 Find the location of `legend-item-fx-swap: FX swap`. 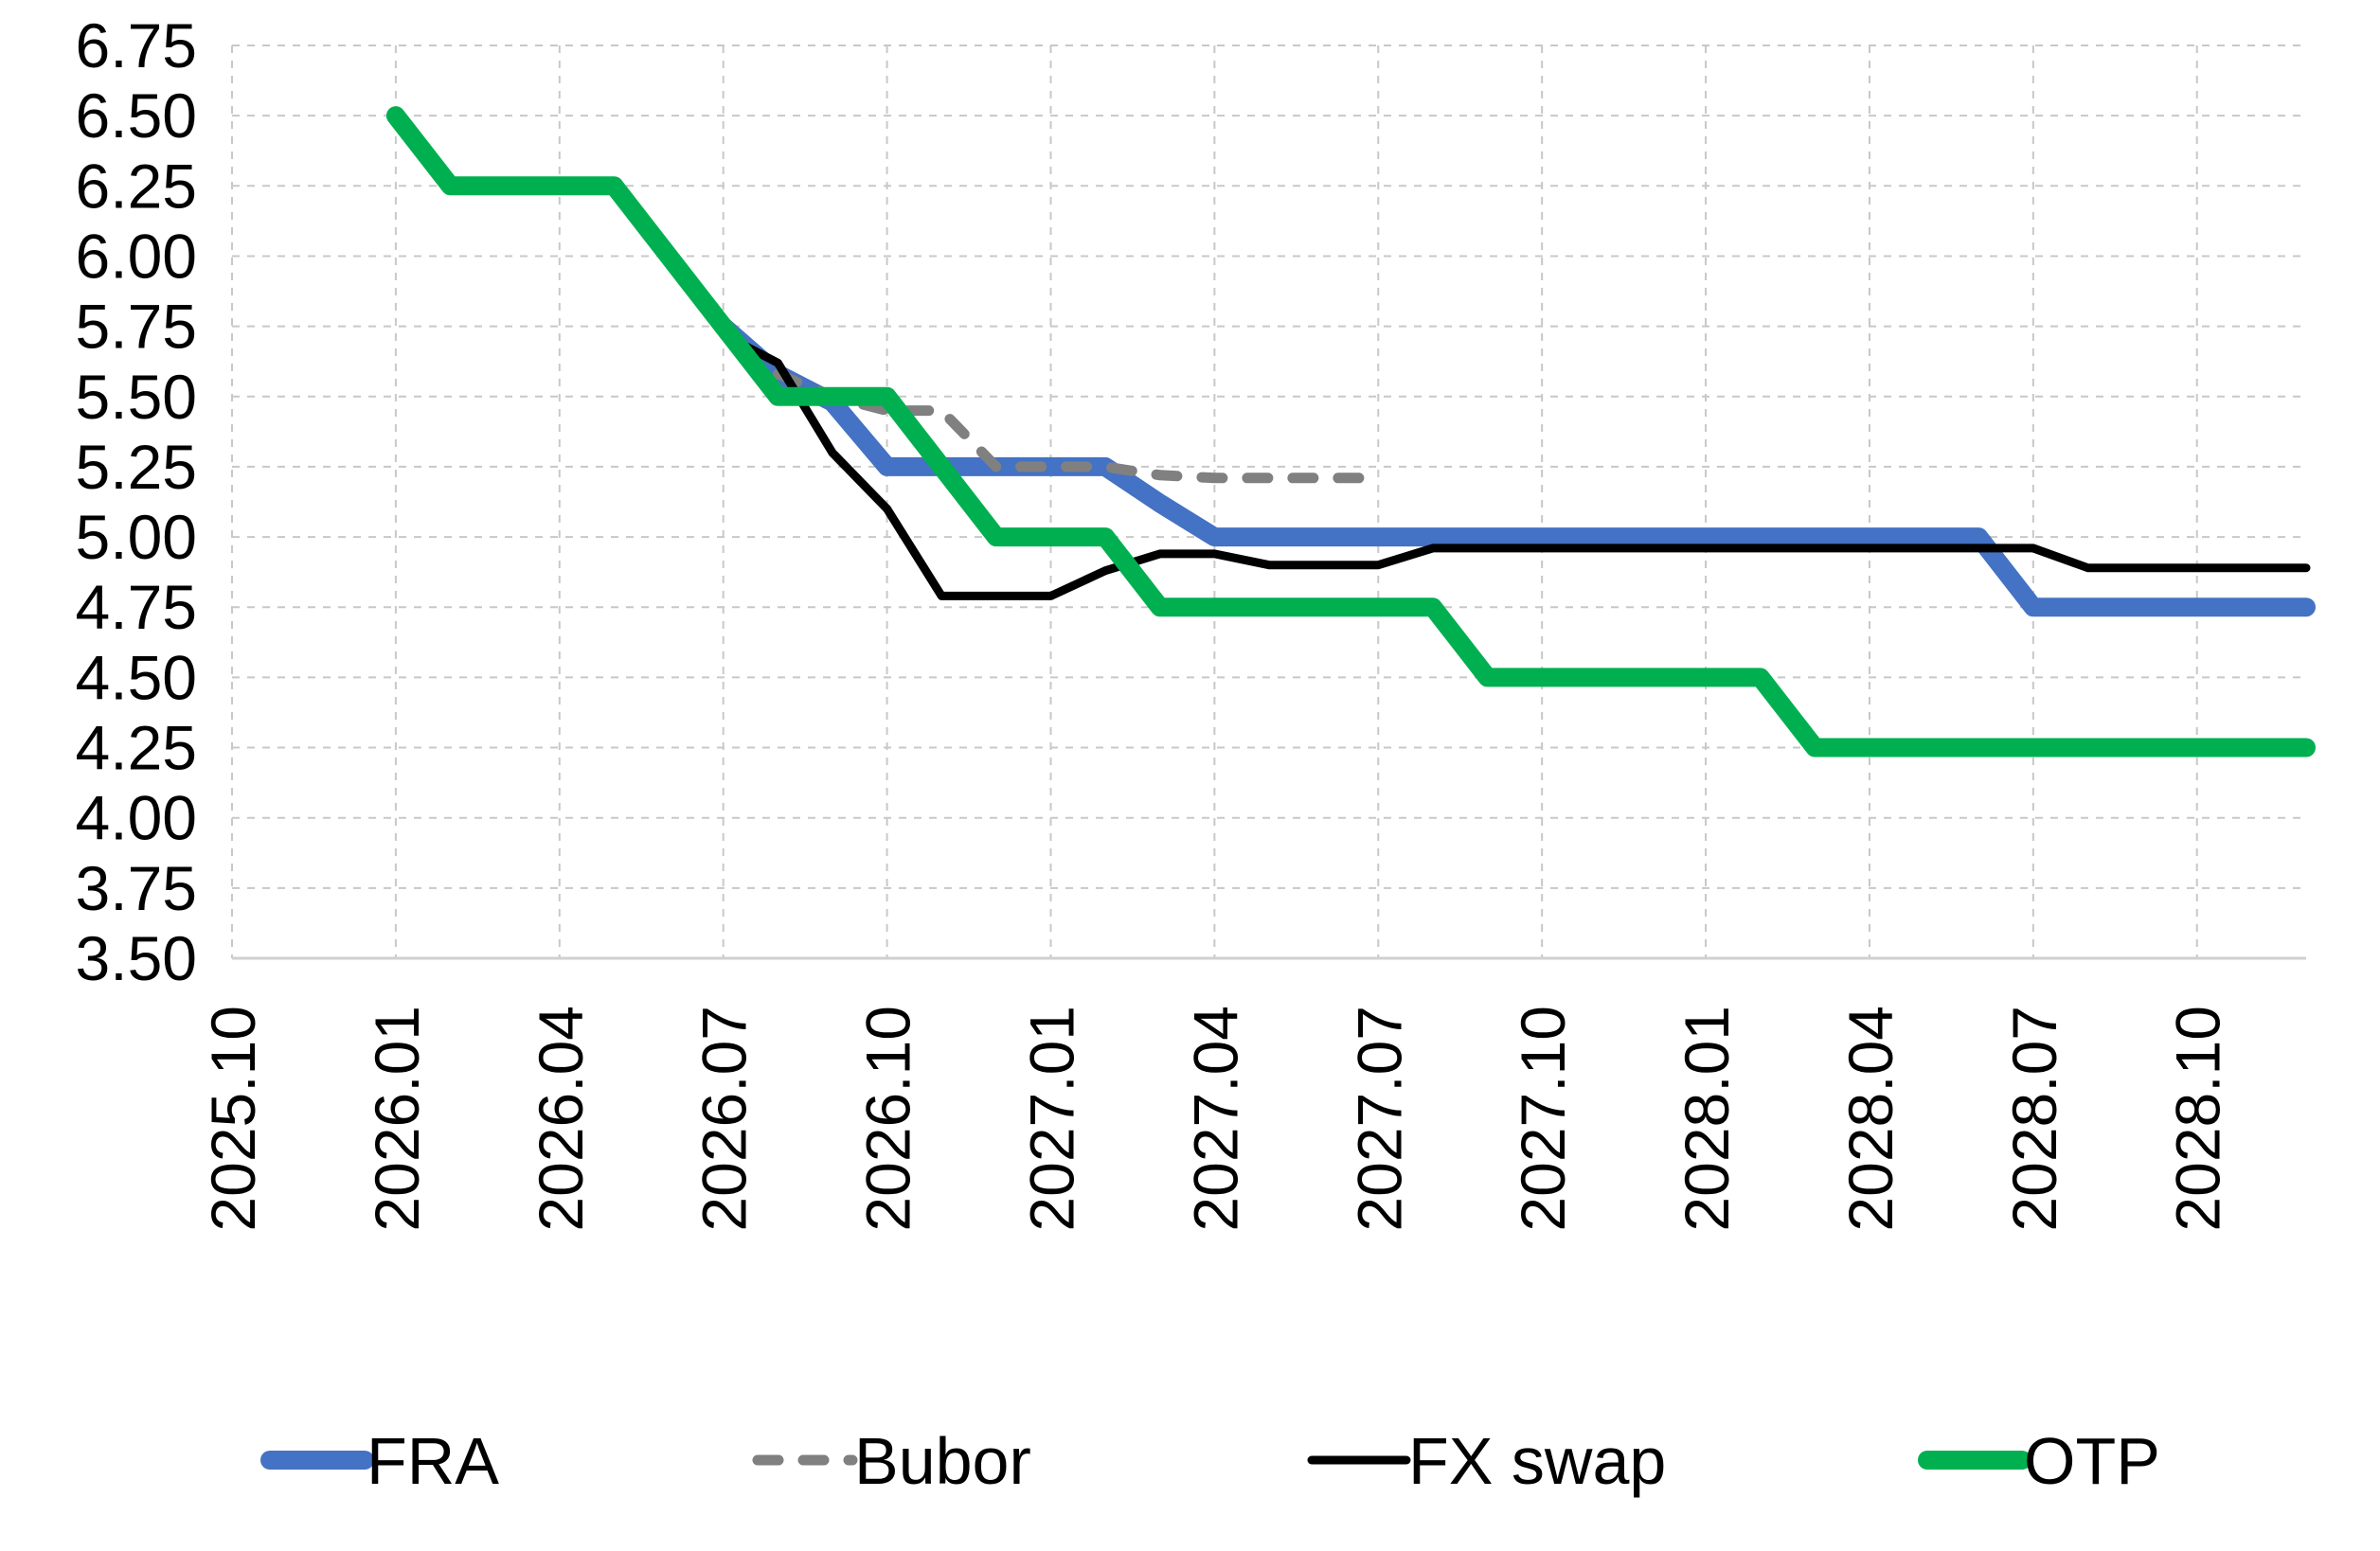

legend-item-fx-swap: FX swap is located at coordinates (1486, 1461).